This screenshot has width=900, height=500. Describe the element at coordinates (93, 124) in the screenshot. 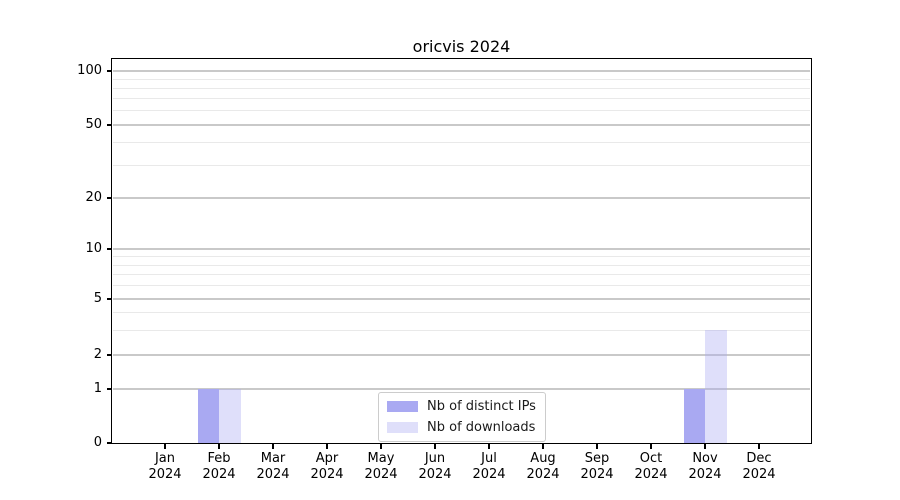

I see `y-tick-label: 50` at that location.